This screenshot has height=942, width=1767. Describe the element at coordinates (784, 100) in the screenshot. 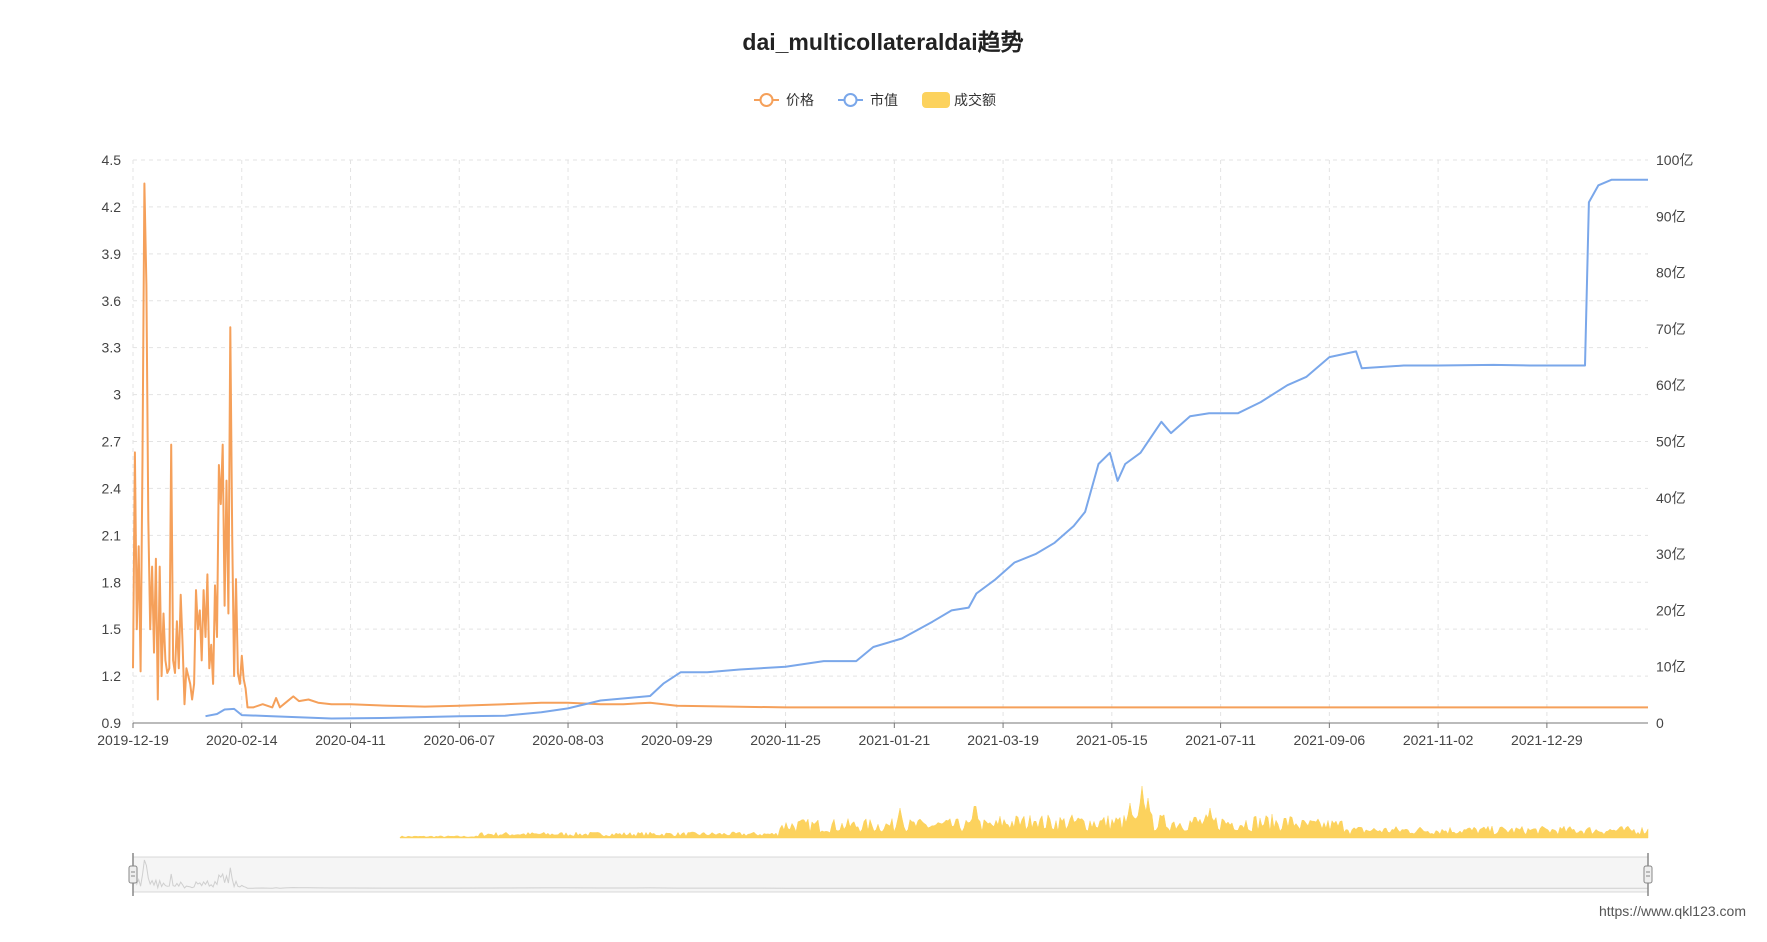

I see `legend-item-0: 价格` at that location.